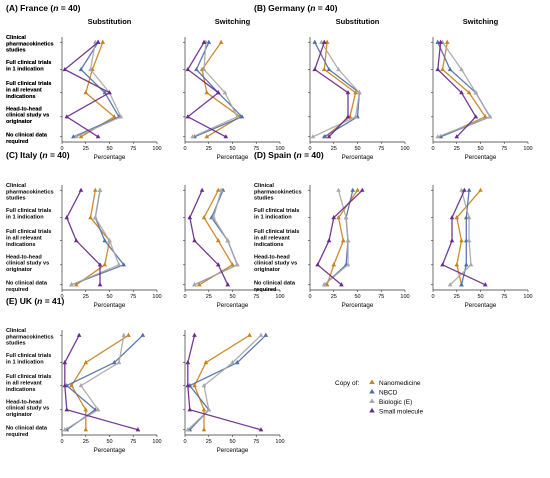 This screenshot has height=478, width=550. Describe the element at coordinates (156, 442) in the screenshot. I see `x-tick-label: 100` at that location.